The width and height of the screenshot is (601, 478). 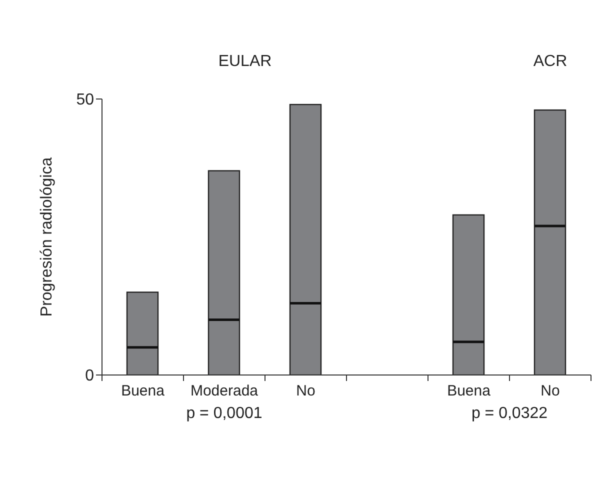 I want to click on text: p = 0,0322, so click(x=509, y=413).